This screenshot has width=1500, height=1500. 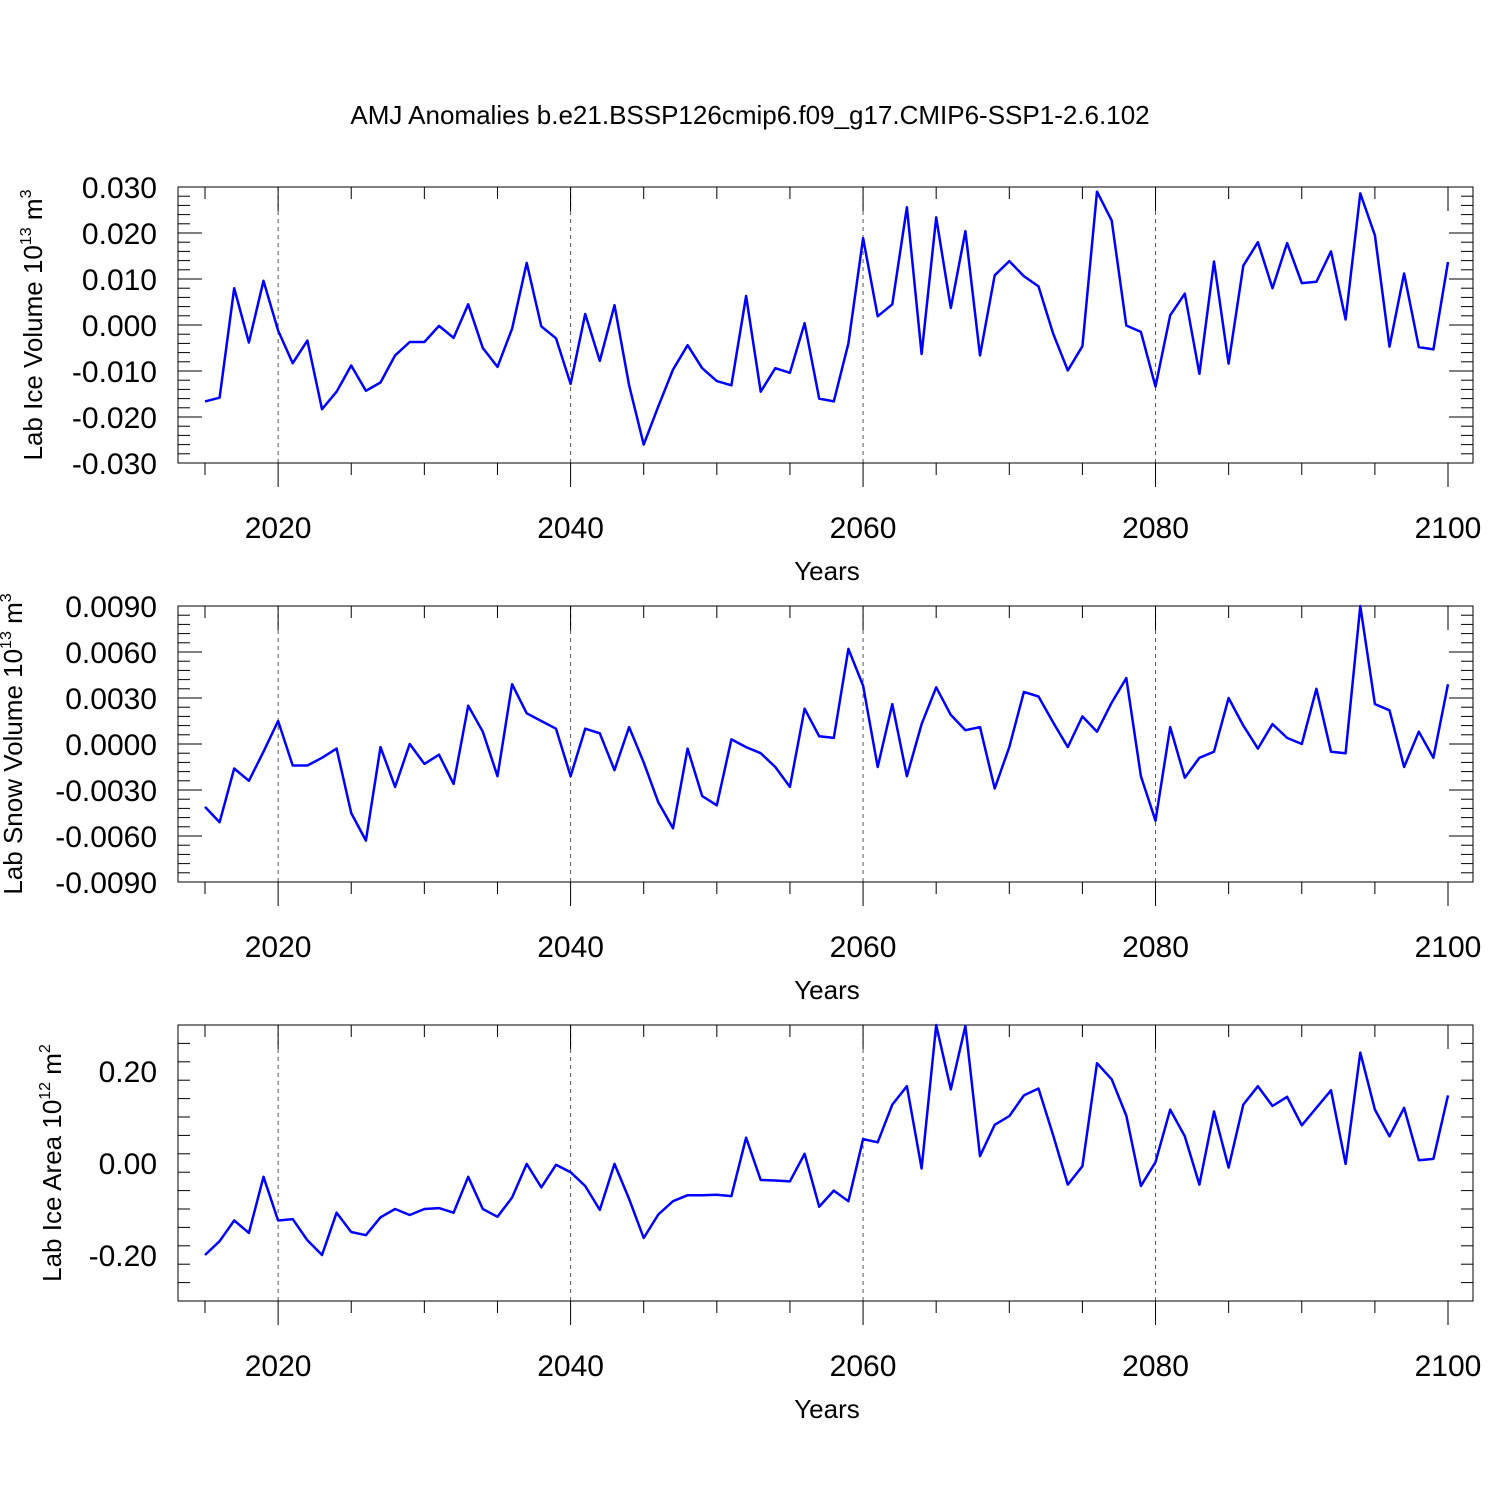 What do you see at coordinates (114, 372) in the screenshot?
I see `y-tick-label: -0.010` at bounding box center [114, 372].